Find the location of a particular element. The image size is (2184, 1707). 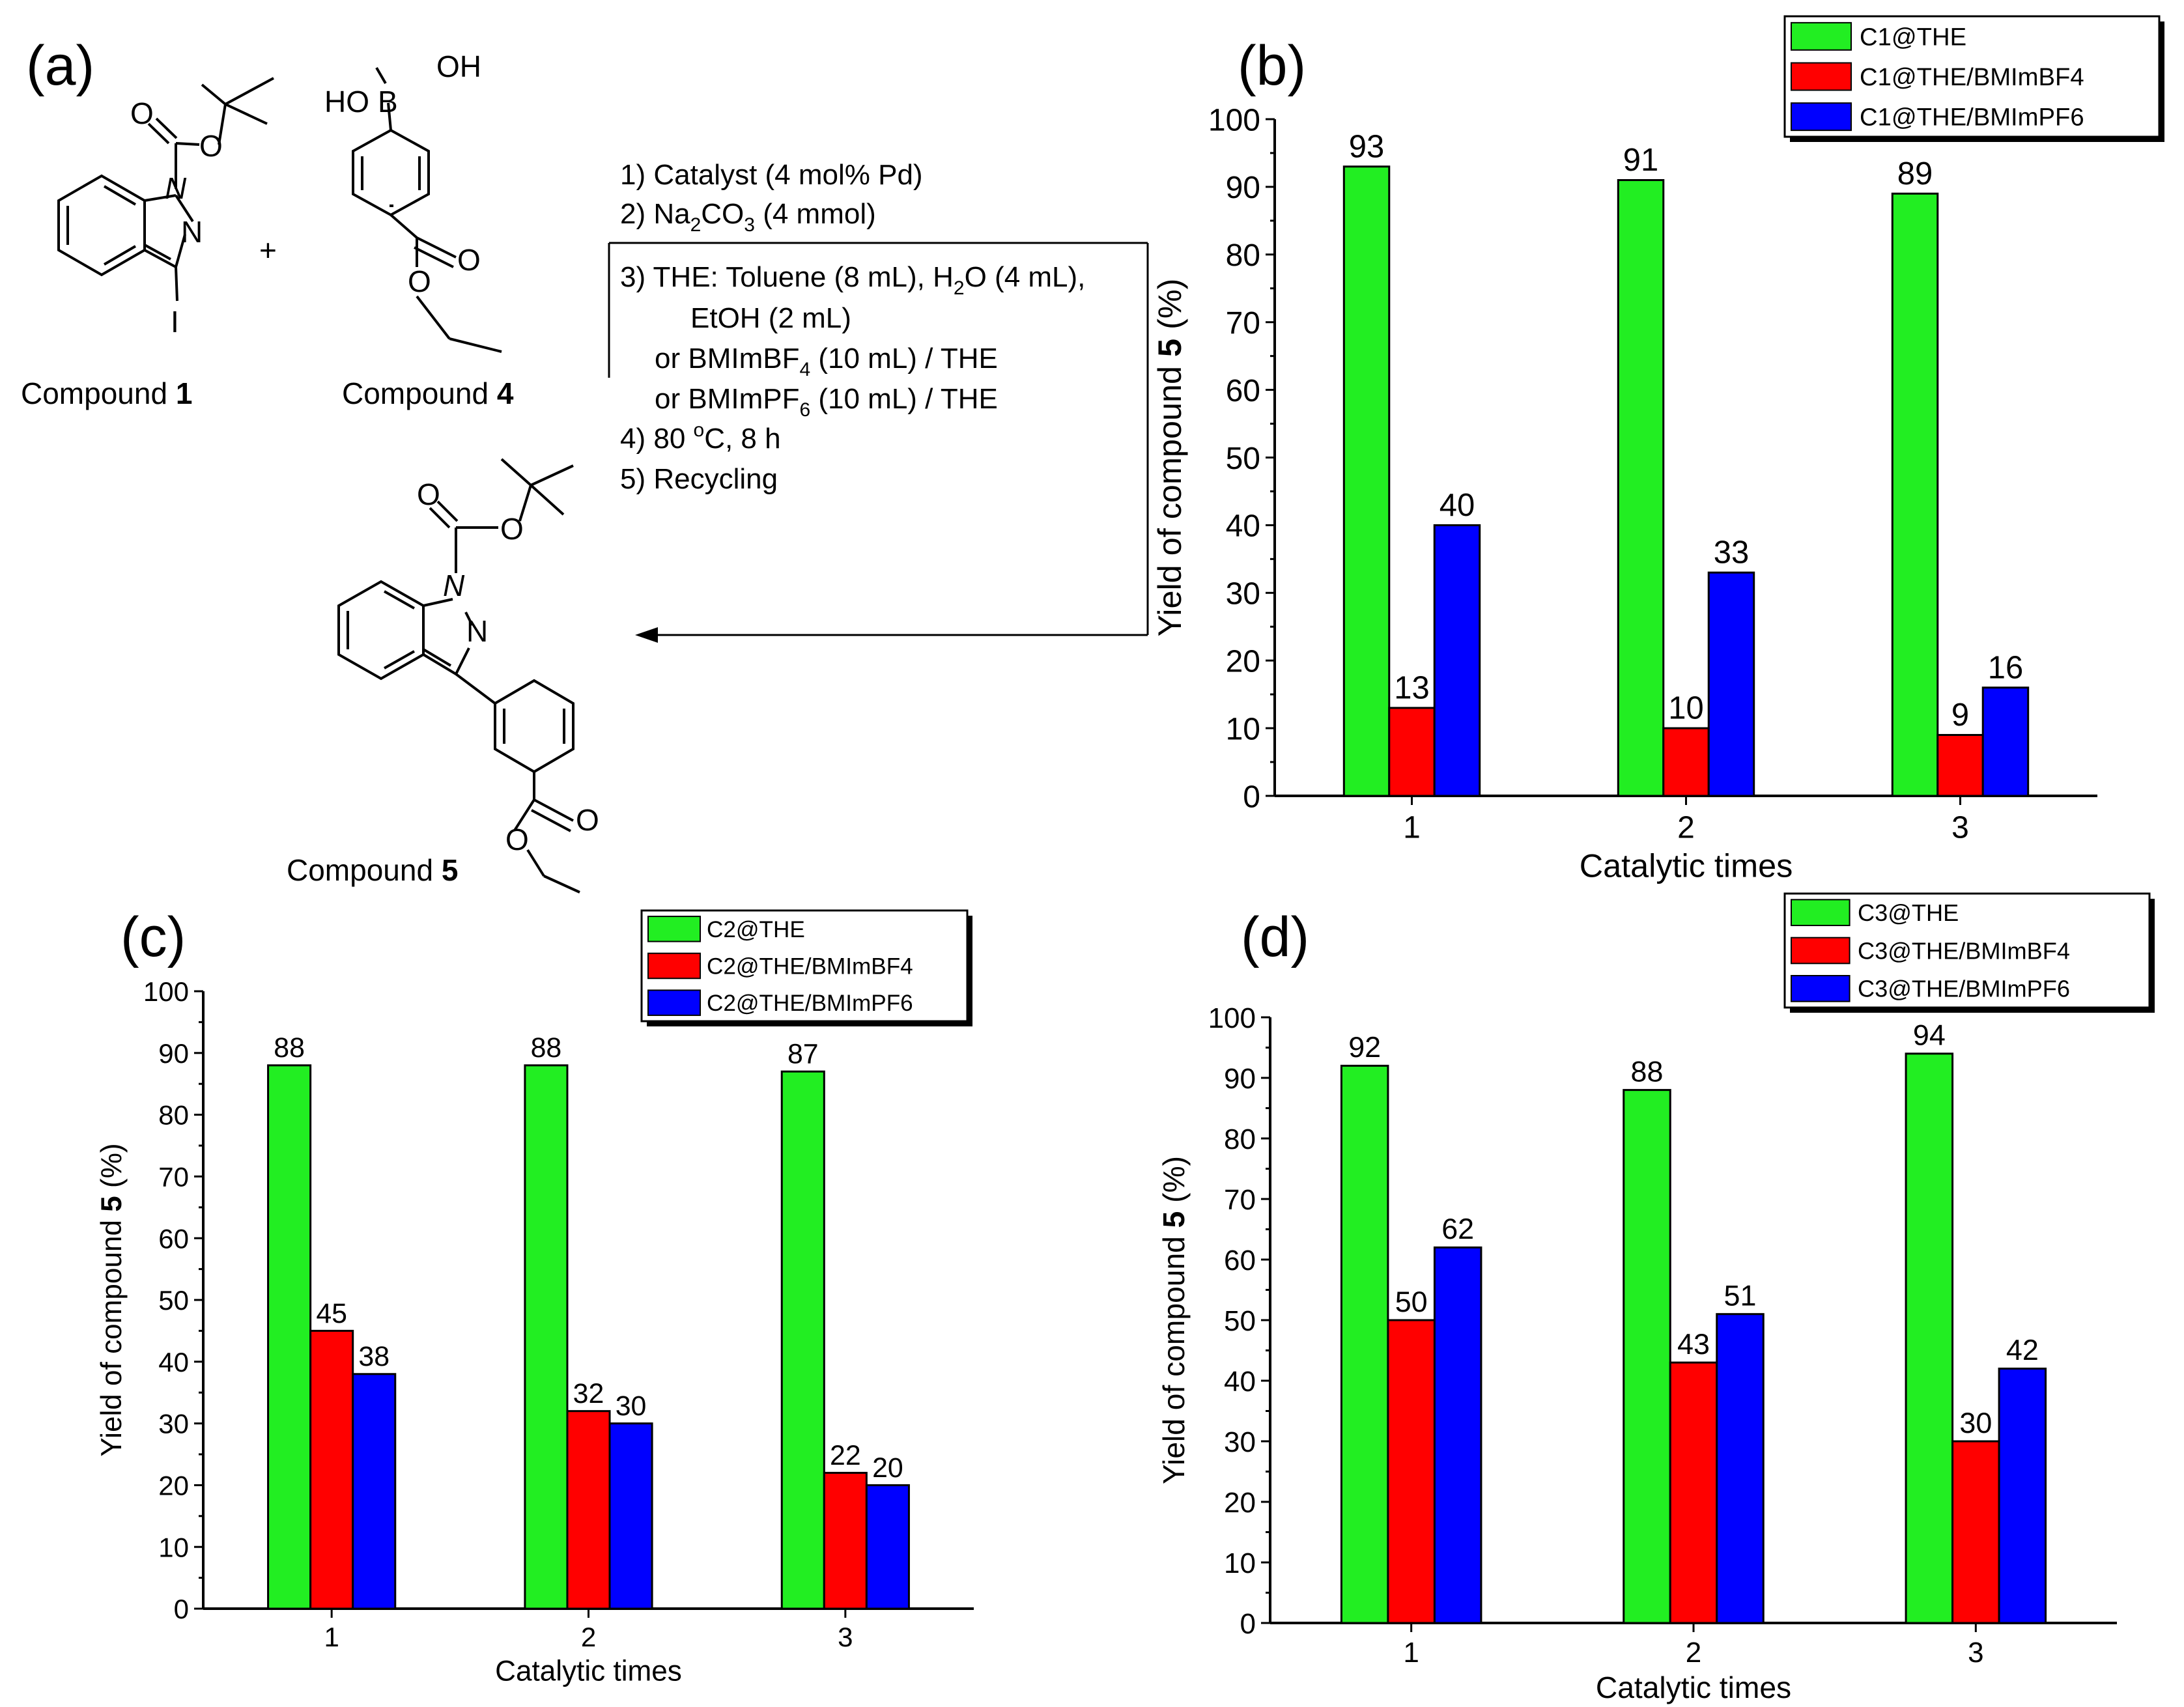

bar-value-label: 87 is located at coordinates (803, 1054).